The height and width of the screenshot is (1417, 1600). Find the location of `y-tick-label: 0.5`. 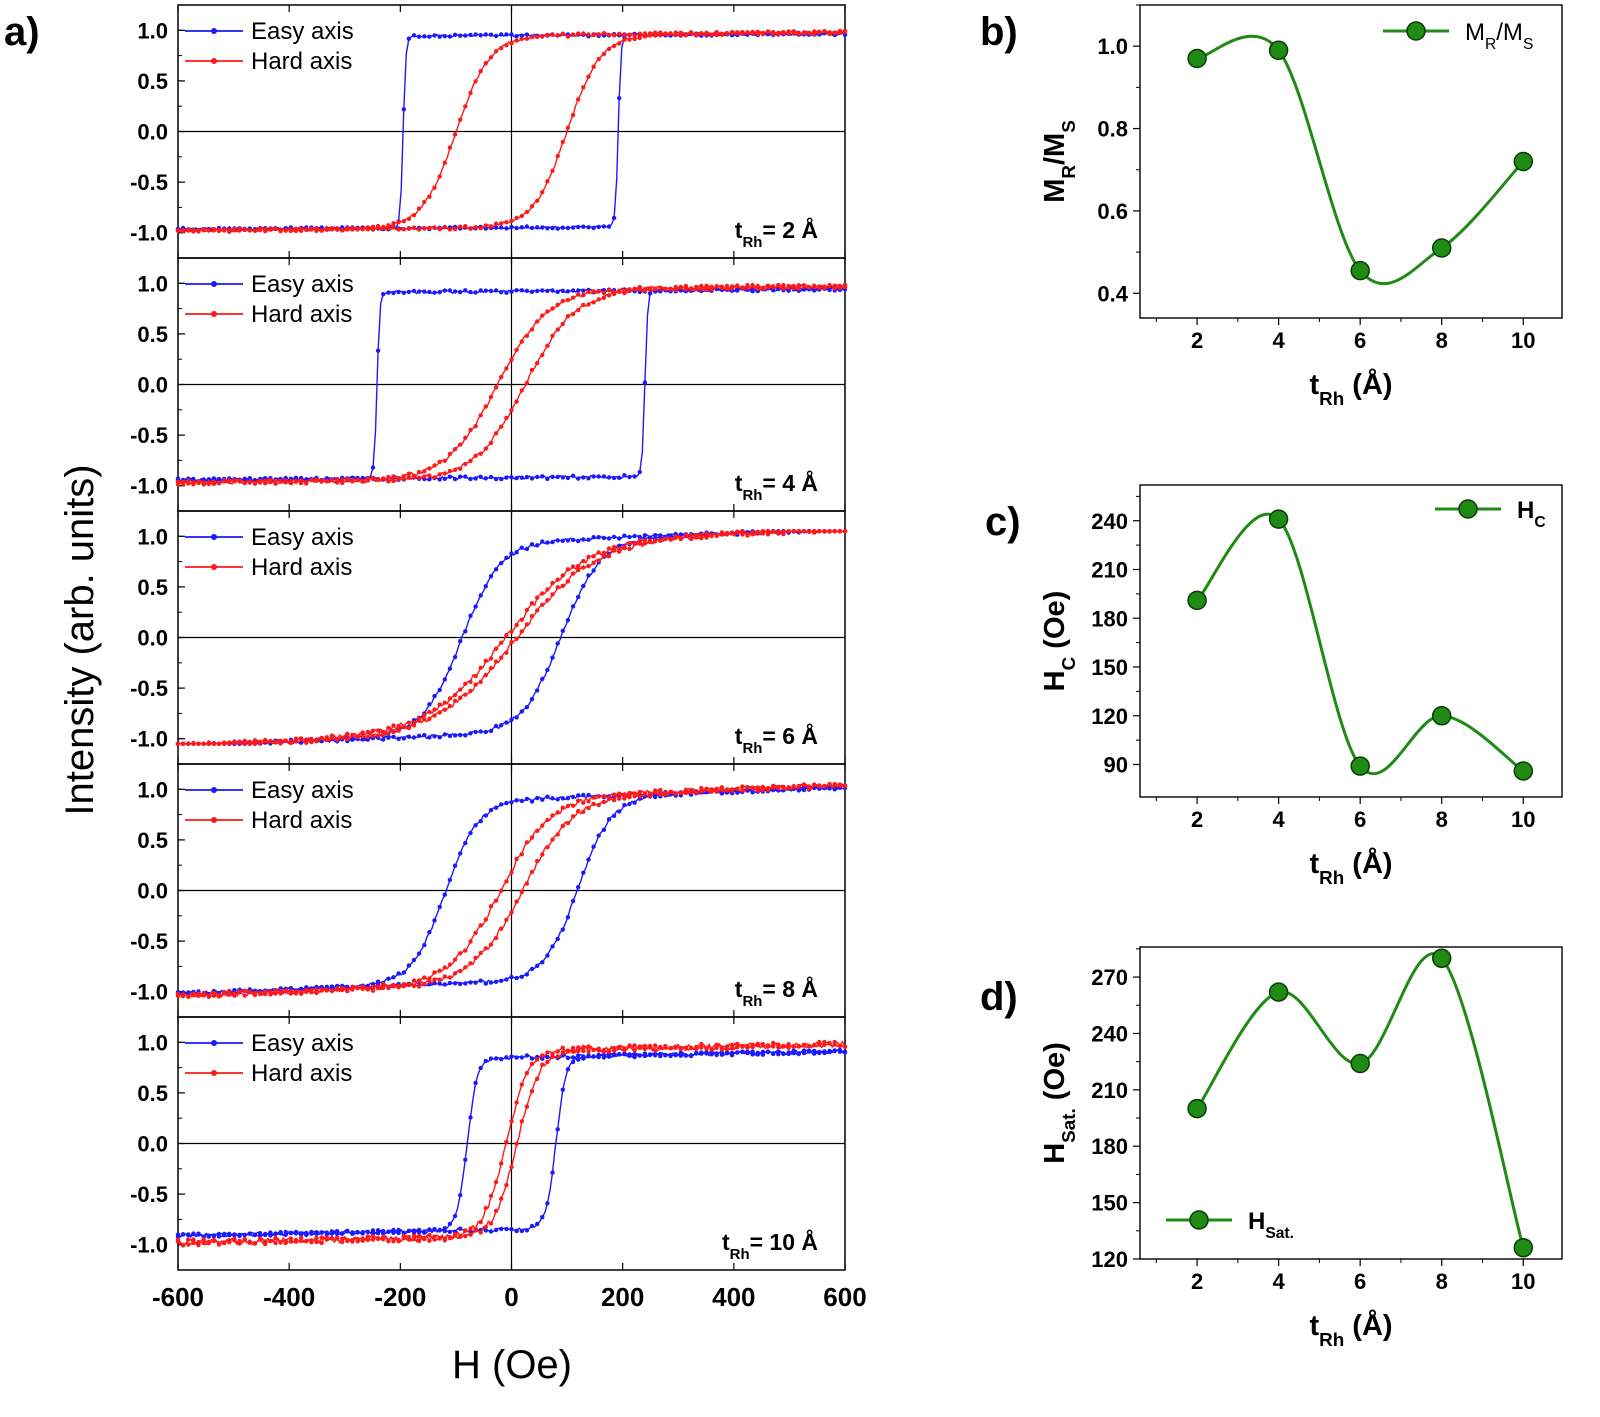

y-tick-label: 0.5 is located at coordinates (152, 840).